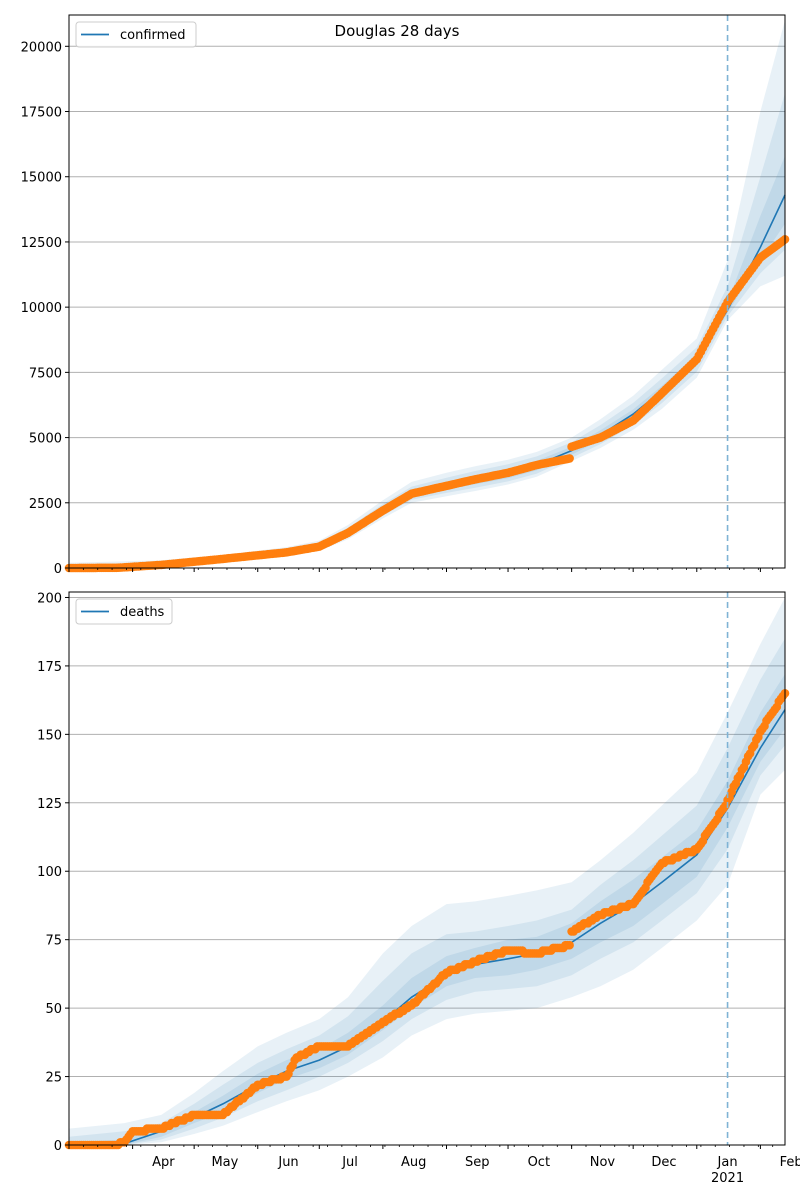  What do you see at coordinates (41, 308) in the screenshot?
I see `ytick-label-4: 10000` at bounding box center [41, 308].